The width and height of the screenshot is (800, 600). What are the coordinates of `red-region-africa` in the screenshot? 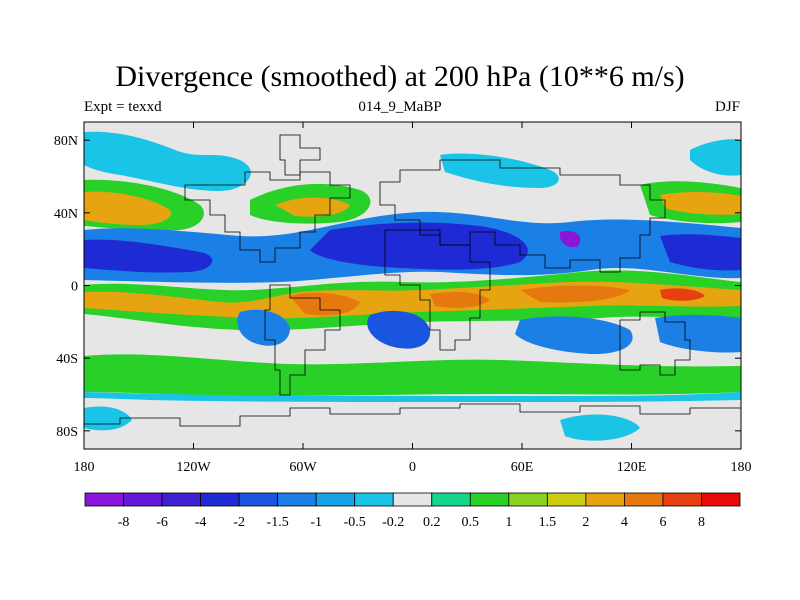 It's located at (460, 300).